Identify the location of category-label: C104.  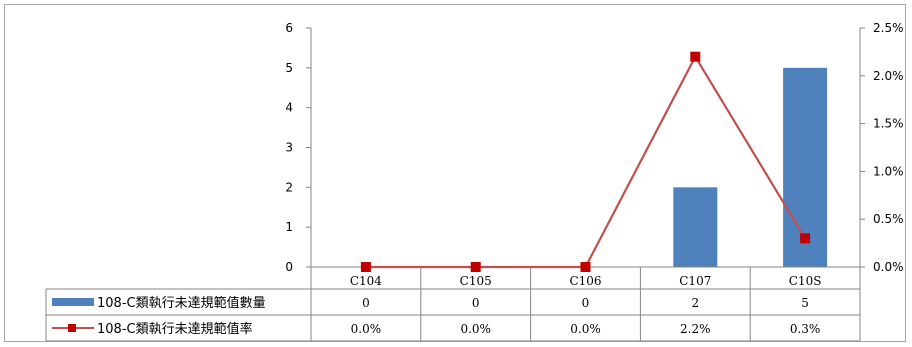
(366, 281).